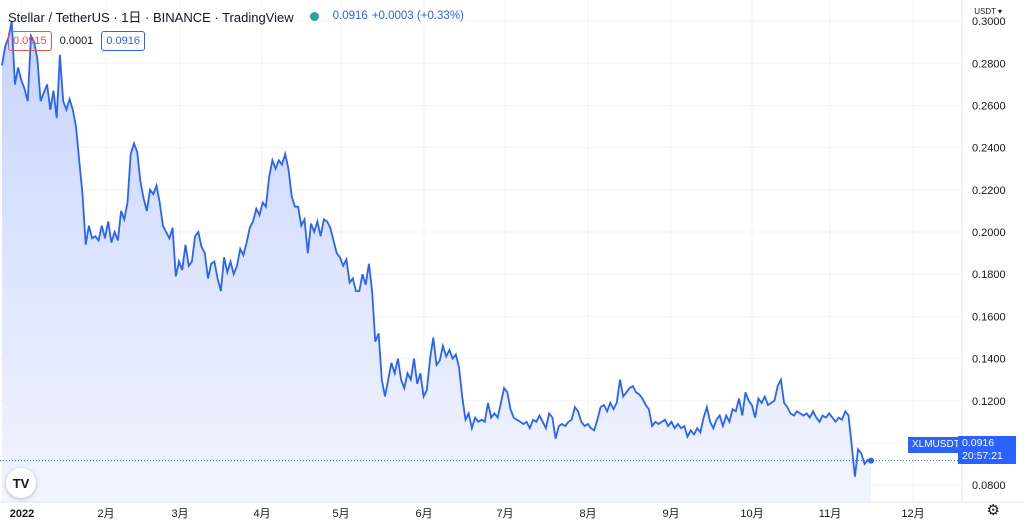  I want to click on gear-icon: ⚙, so click(993, 510).